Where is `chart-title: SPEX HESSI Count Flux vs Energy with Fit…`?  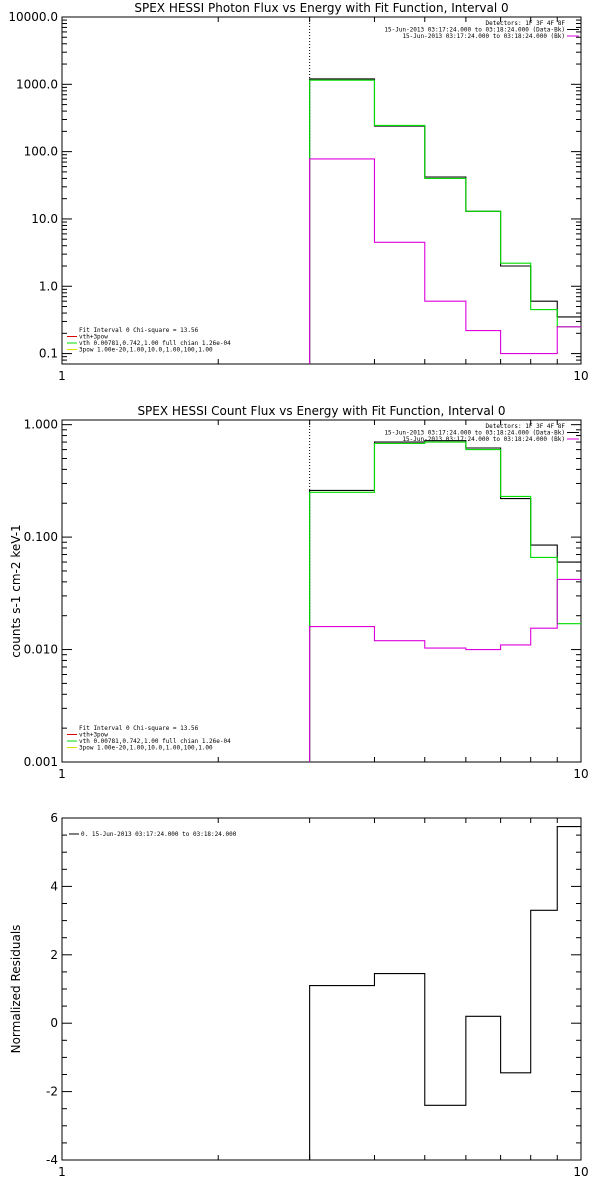 chart-title: SPEX HESSI Count Flux vs Energy with Fit… is located at coordinates (321, 411).